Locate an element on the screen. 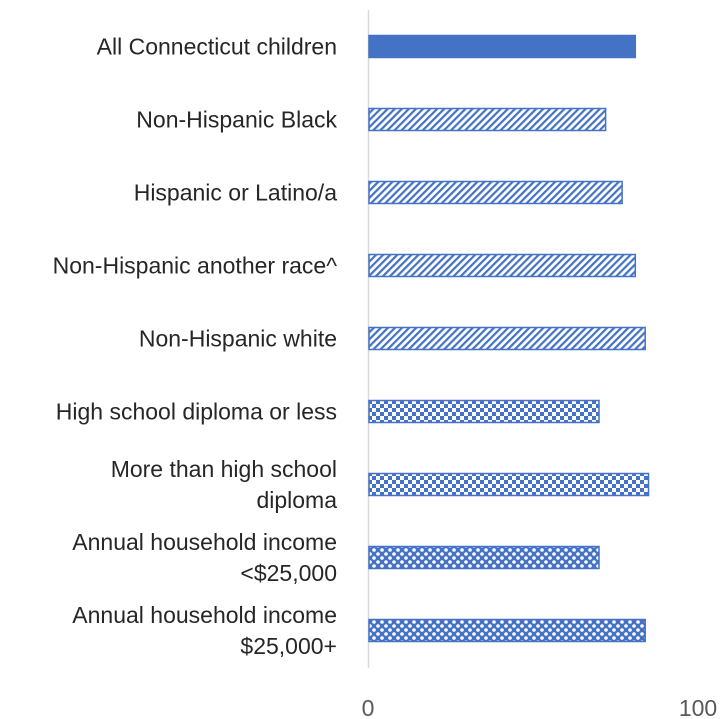 The width and height of the screenshot is (727, 719). category-label: Non-Hispanic white is located at coordinates (238, 339).